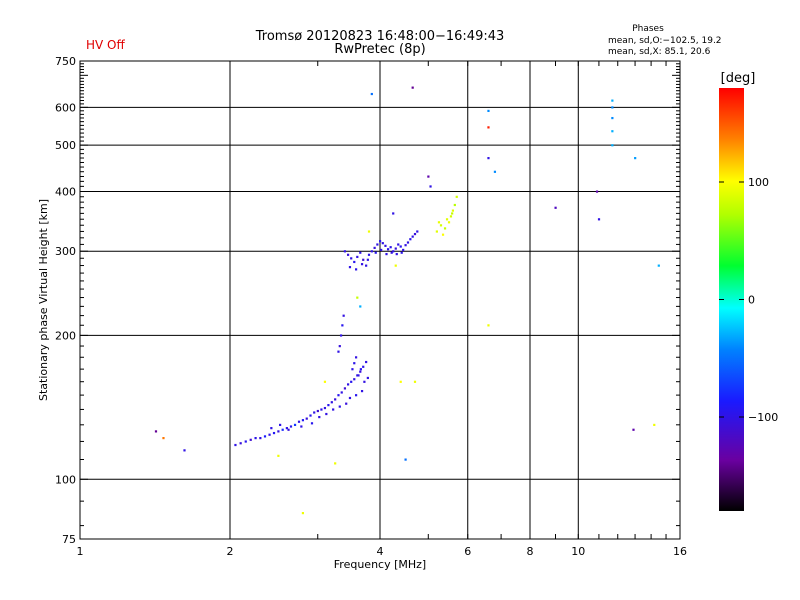 The width and height of the screenshot is (800, 600). What do you see at coordinates (446, 215) in the screenshot?
I see `trace-x-trace` at bounding box center [446, 215].